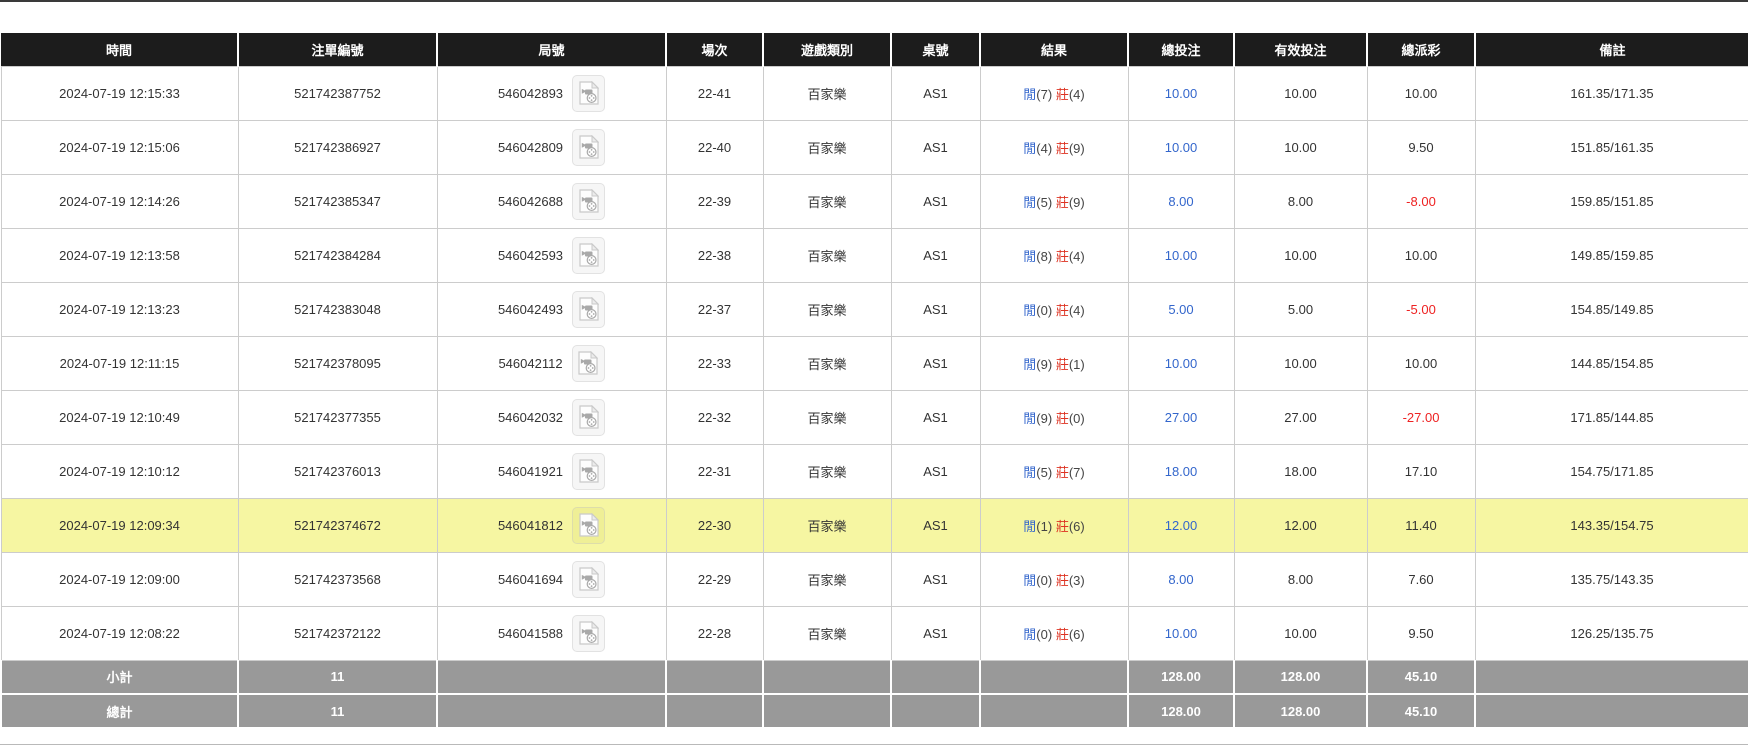  Describe the element at coordinates (551, 471) in the screenshot. I see `cell-round-id: 546041921` at that location.